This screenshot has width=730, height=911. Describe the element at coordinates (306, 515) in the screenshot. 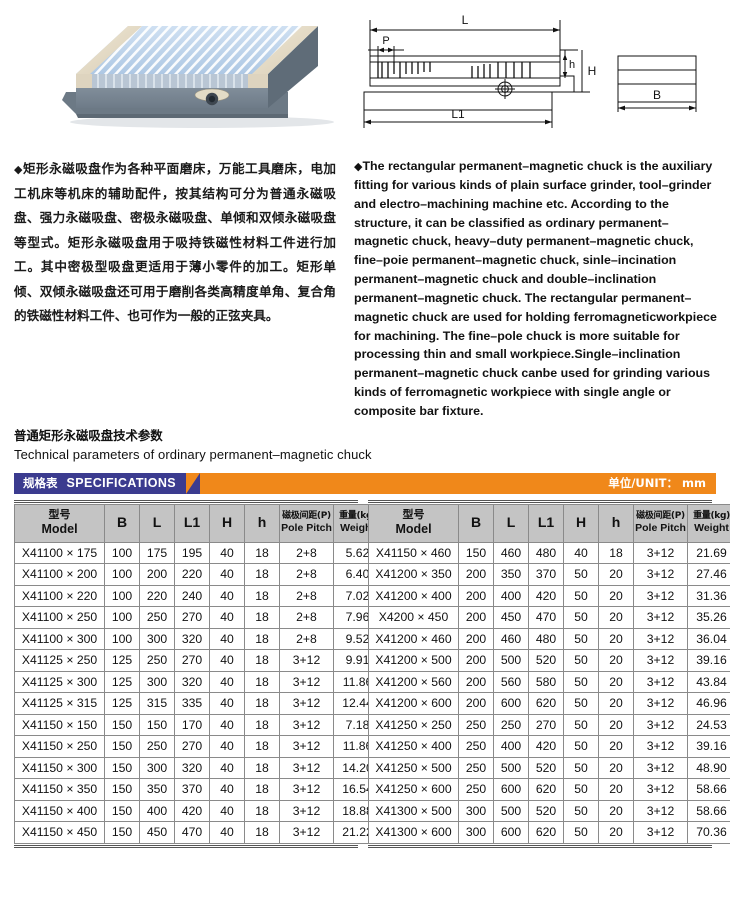

I see `header-pitch-cn: 磁极间距(P)` at that location.